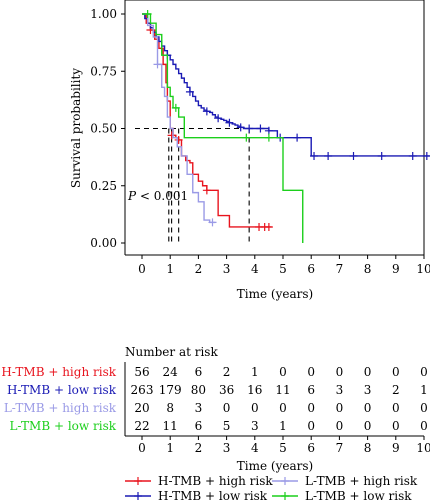 This screenshot has height=500, width=430. I want to click on legend-label: L-TMB + high risk, so click(361, 481).